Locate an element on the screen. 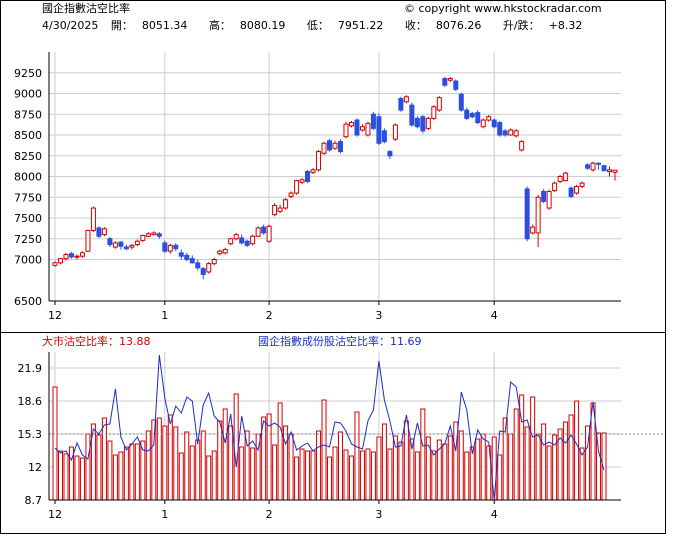  upper-y-tick-label: 7250 is located at coordinates (28, 239).